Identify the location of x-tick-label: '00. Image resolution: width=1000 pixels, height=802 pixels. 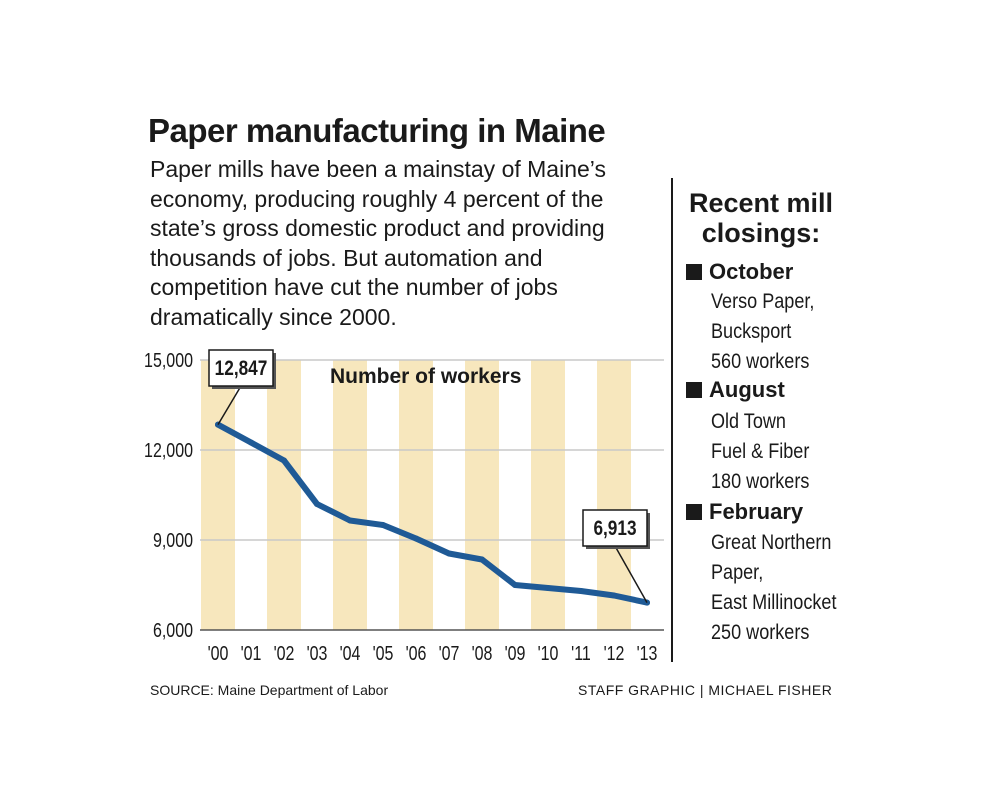
(218, 653).